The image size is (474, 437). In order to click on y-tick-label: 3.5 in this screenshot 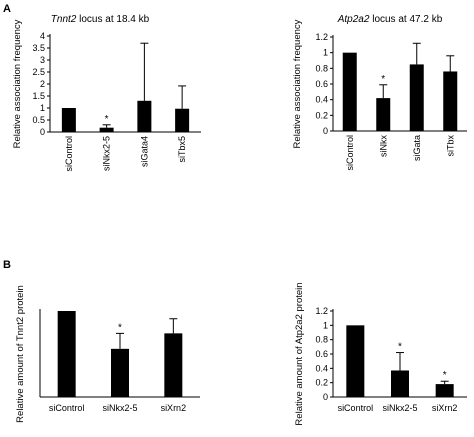, I will do `click(38, 48)`.